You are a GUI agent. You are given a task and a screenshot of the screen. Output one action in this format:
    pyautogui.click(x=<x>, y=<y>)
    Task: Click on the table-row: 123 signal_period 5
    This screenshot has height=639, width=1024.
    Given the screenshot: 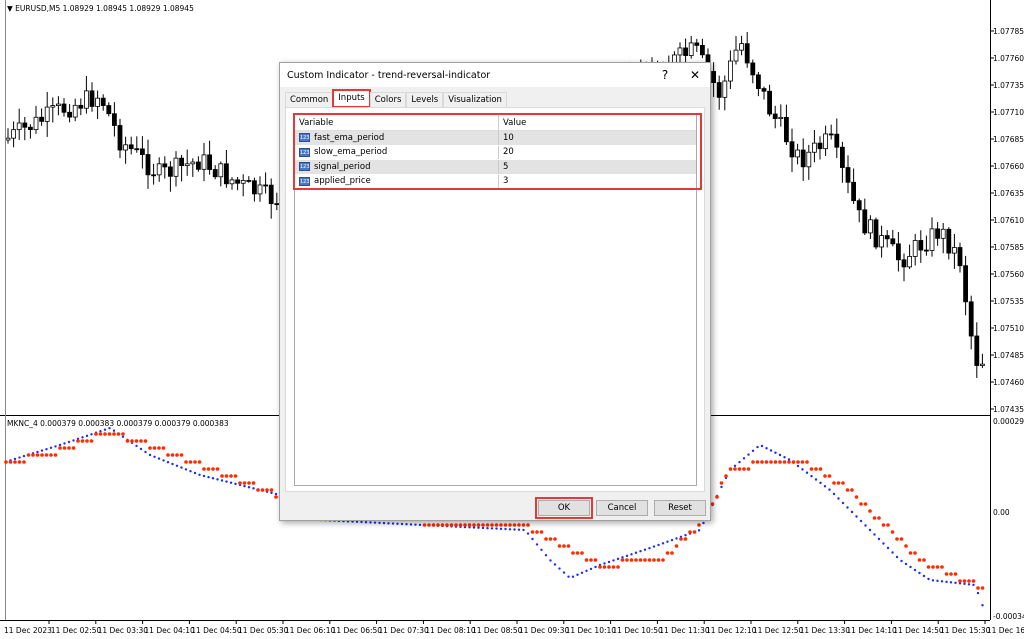 What is the action you would take?
    pyautogui.click(x=495, y=167)
    